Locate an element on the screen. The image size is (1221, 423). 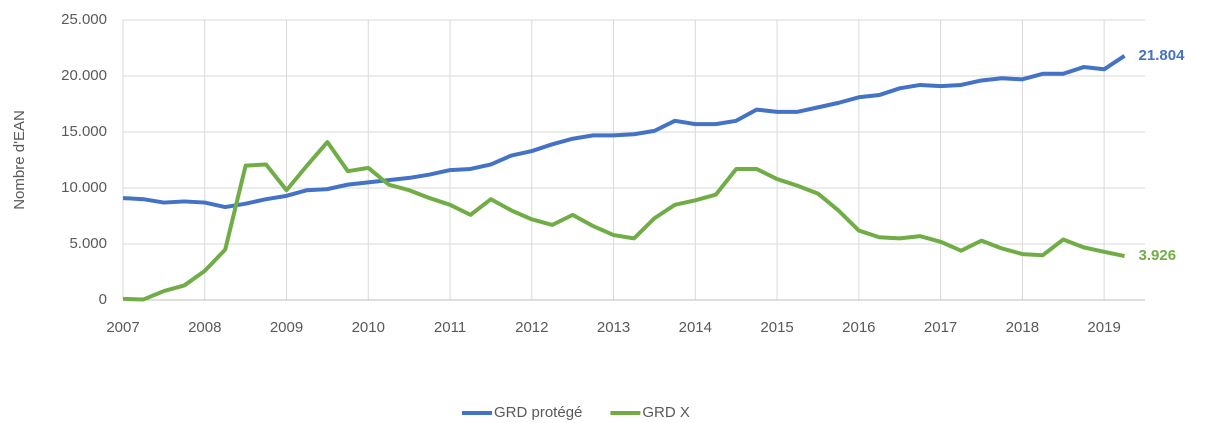
y-tick-label: 10.000 is located at coordinates (84, 187).